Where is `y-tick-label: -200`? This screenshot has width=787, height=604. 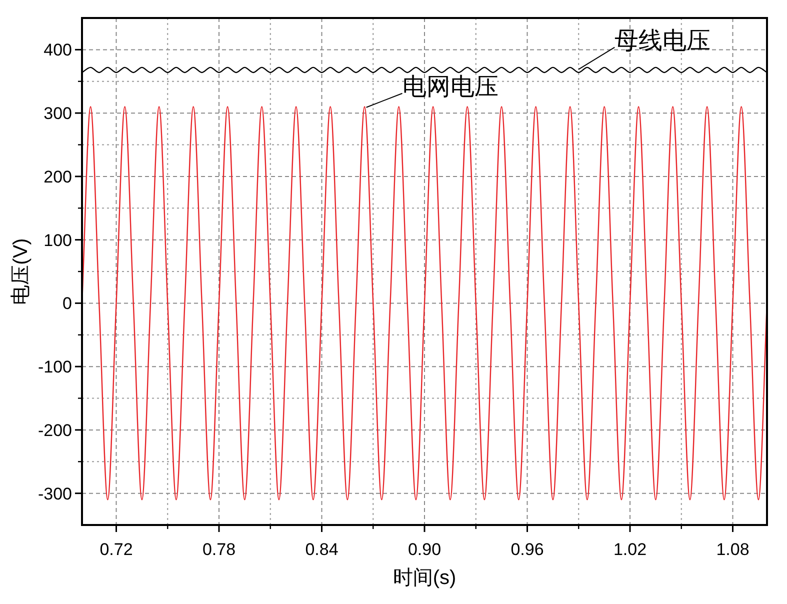 y-tick-label: -200 is located at coordinates (55, 430).